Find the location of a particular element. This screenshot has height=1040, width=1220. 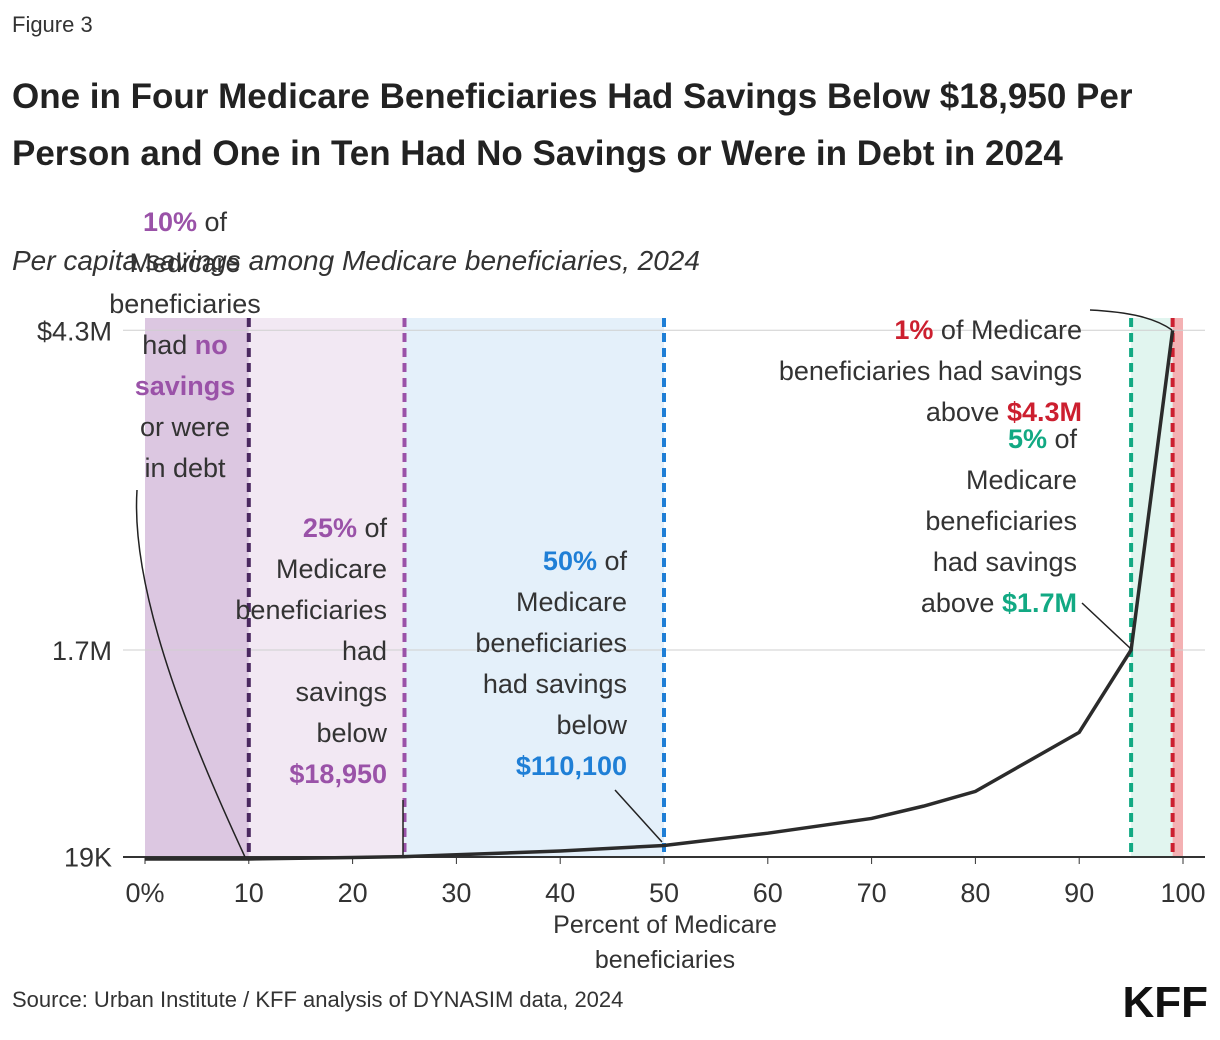

annotation-segment: 5% is located at coordinates (1027, 439).